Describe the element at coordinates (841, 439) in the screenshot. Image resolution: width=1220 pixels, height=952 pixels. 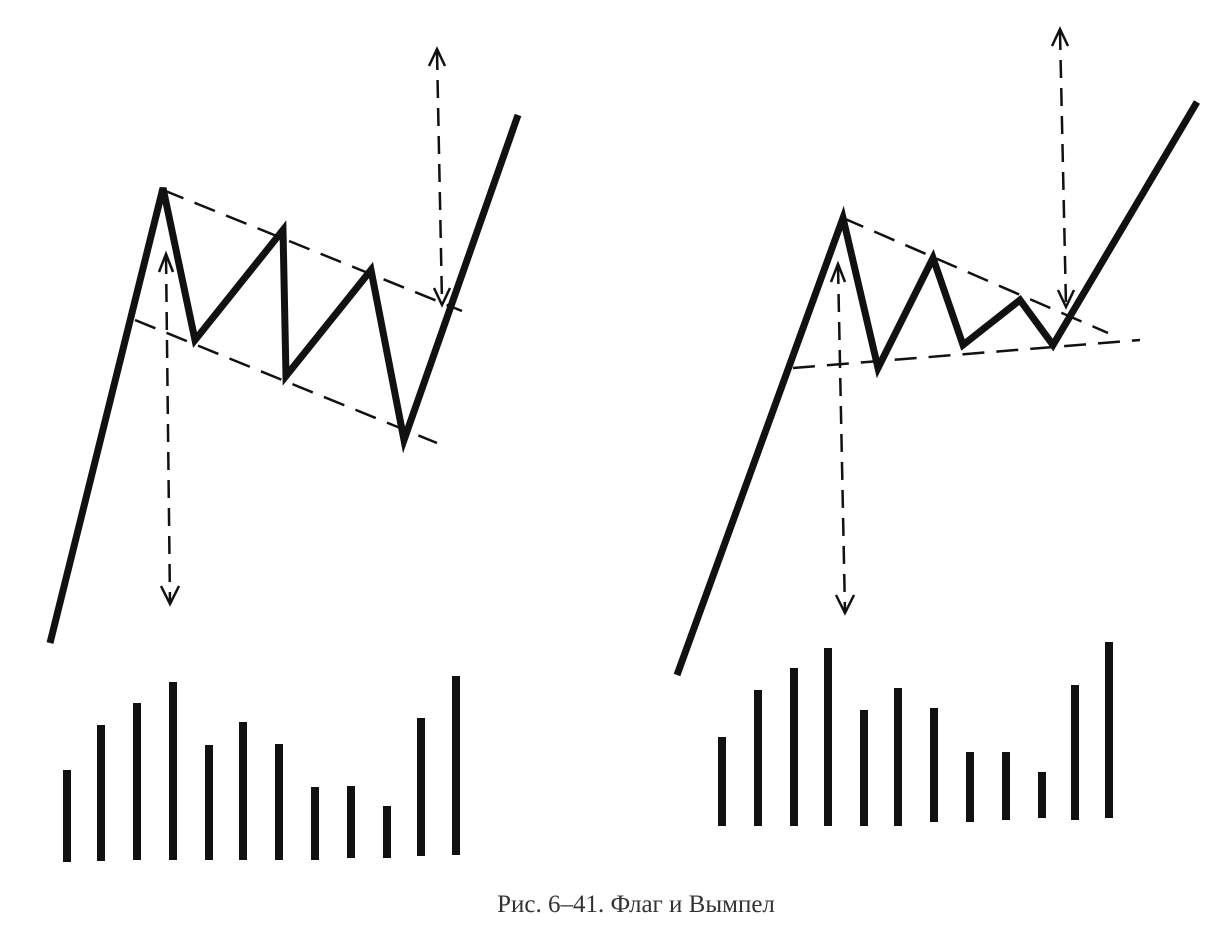
I see `pennant-measure-arrow` at that location.